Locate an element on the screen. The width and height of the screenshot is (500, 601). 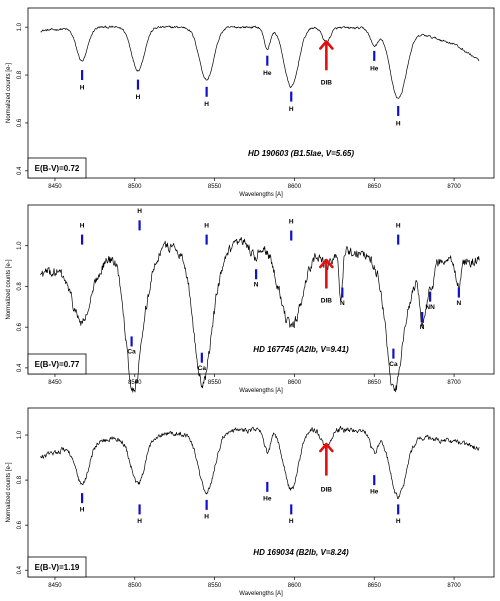
ebv-label: E(B-V)=0.77 is located at coordinates (57, 364).